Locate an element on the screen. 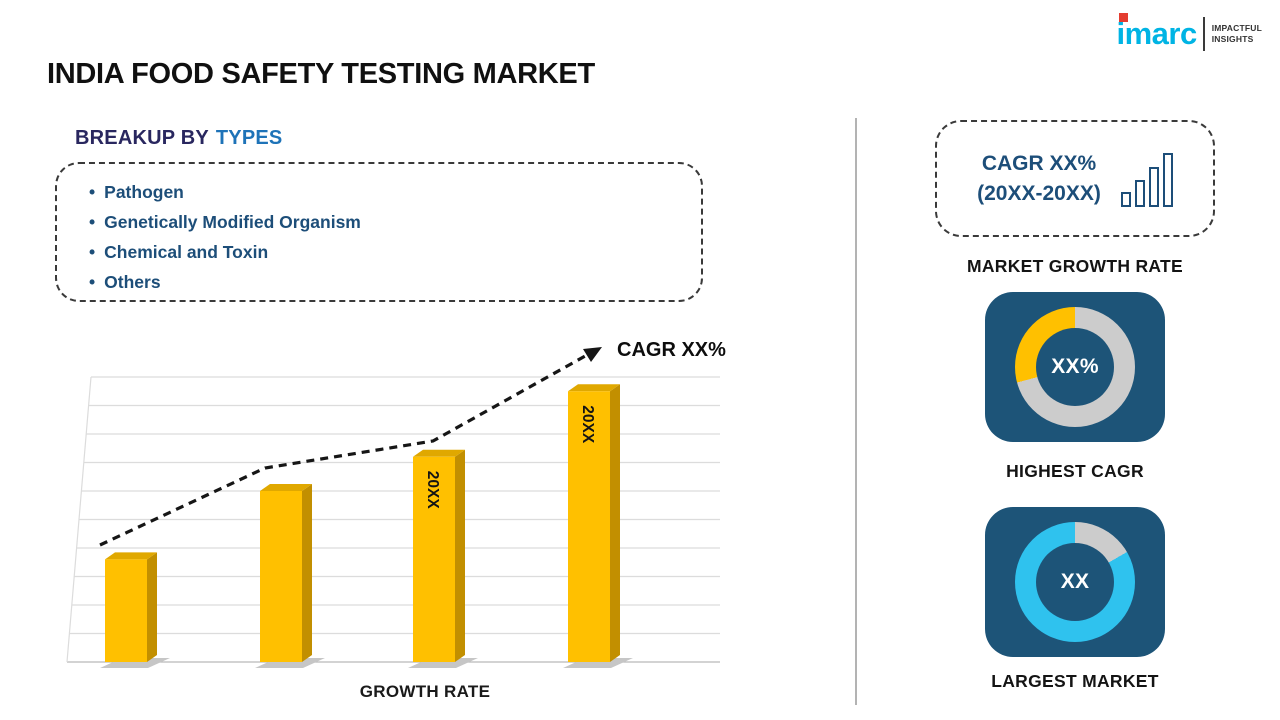 Image resolution: width=1280 pixels, height=720 pixels. logo-tagline: IMPACTFUL INSIGHTS is located at coordinates (1237, 33).